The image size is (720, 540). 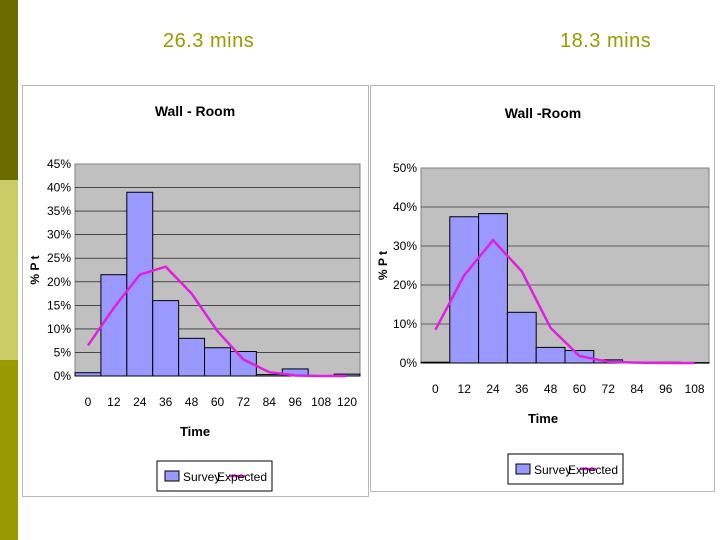 I want to click on duration-left: 26.3 mins, so click(x=209, y=41).